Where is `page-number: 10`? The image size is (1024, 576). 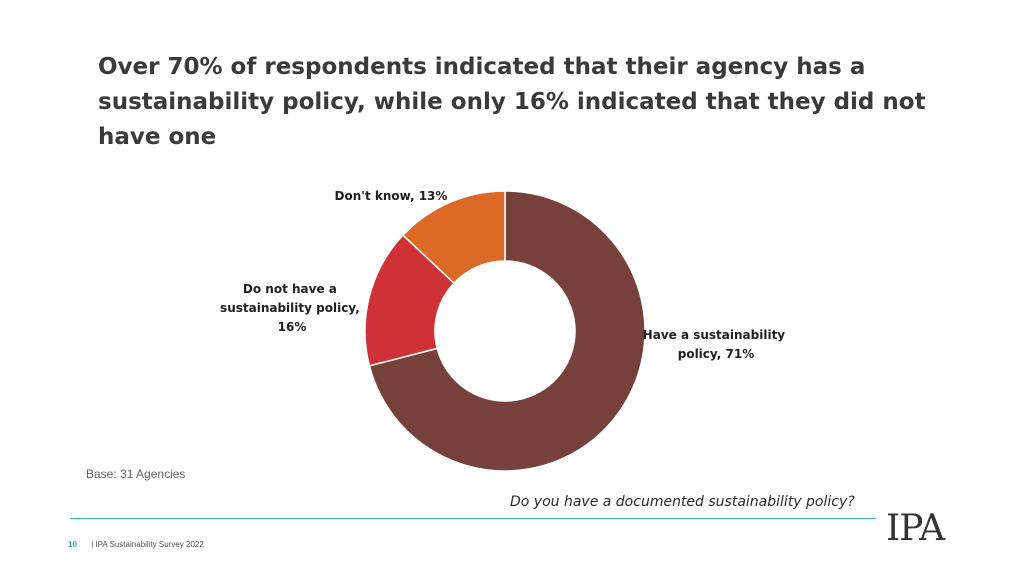
page-number: 10 is located at coordinates (72, 544).